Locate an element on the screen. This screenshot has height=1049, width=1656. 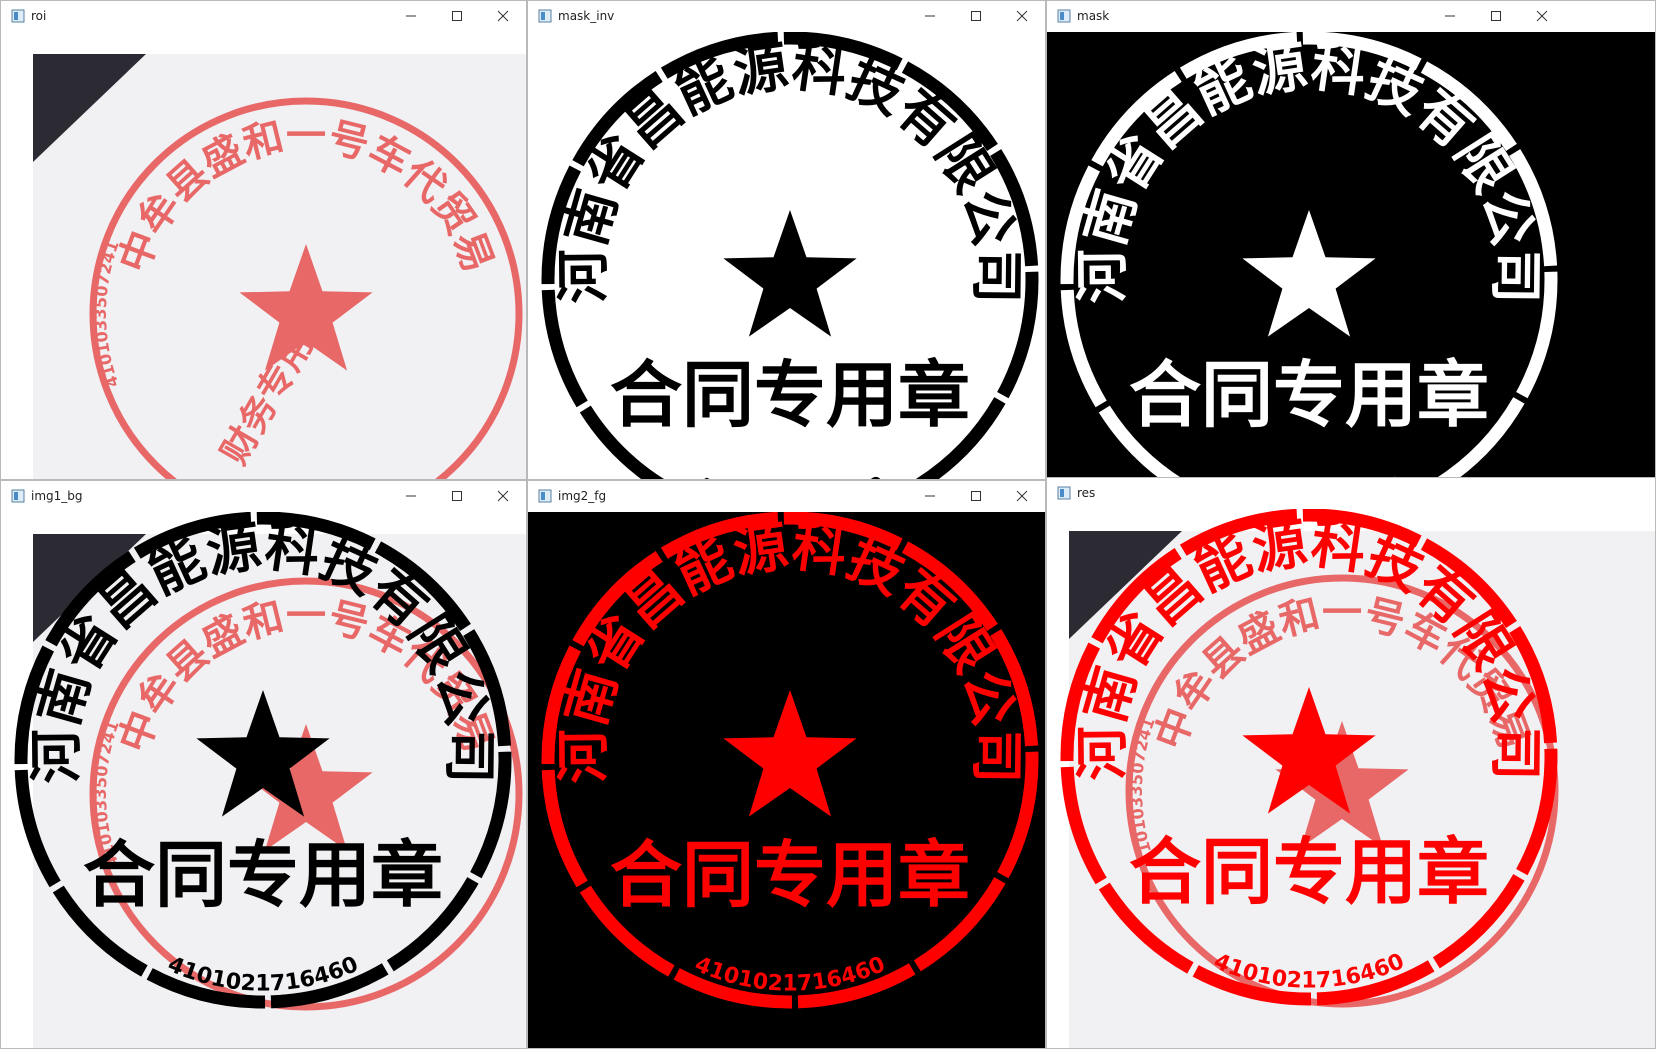
title-bar: mask_inv is located at coordinates (786, 16).